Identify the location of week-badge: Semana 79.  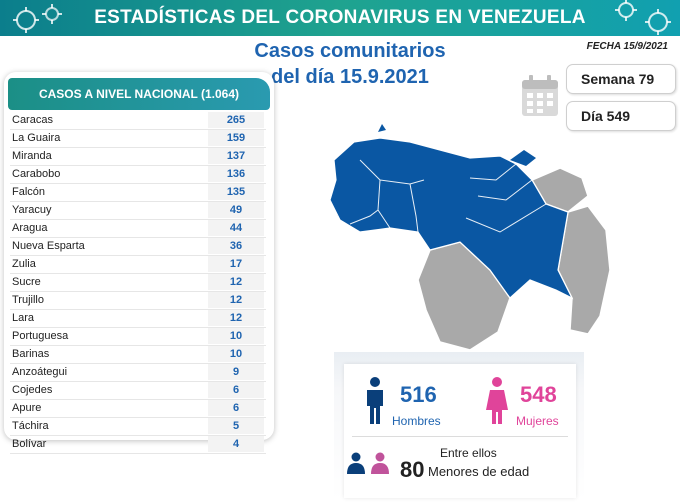
(621, 79).